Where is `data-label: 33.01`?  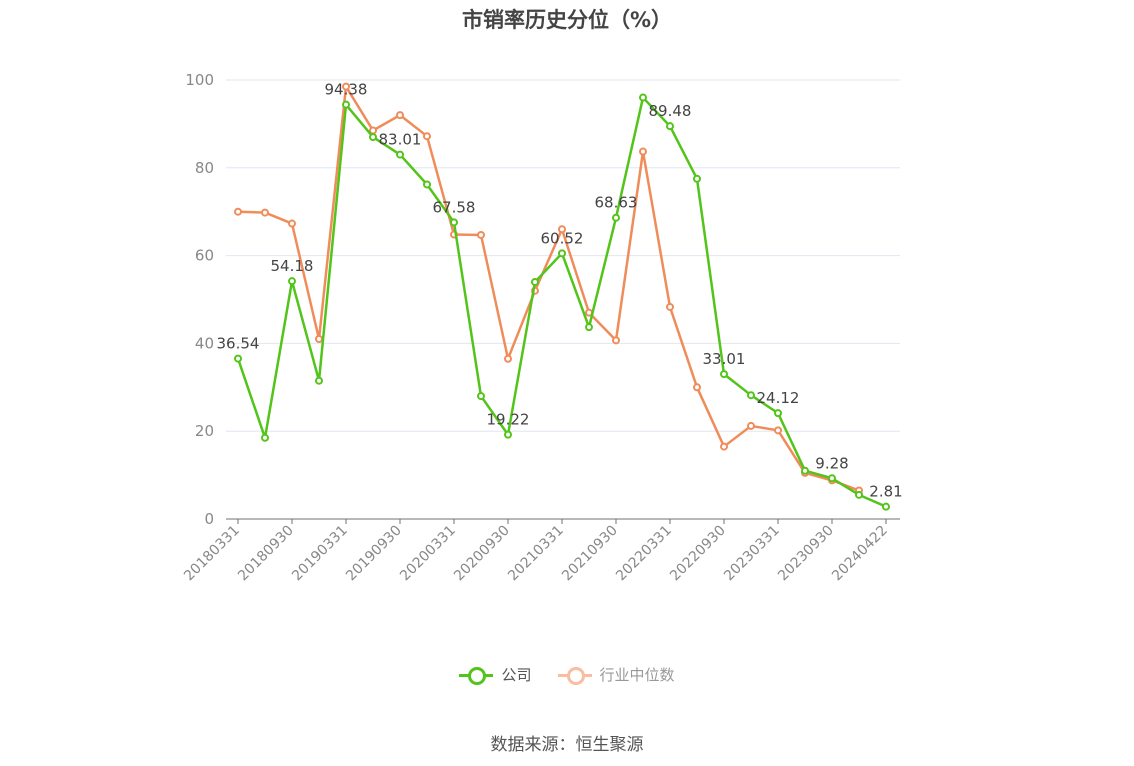 data-label: 33.01 is located at coordinates (724, 359).